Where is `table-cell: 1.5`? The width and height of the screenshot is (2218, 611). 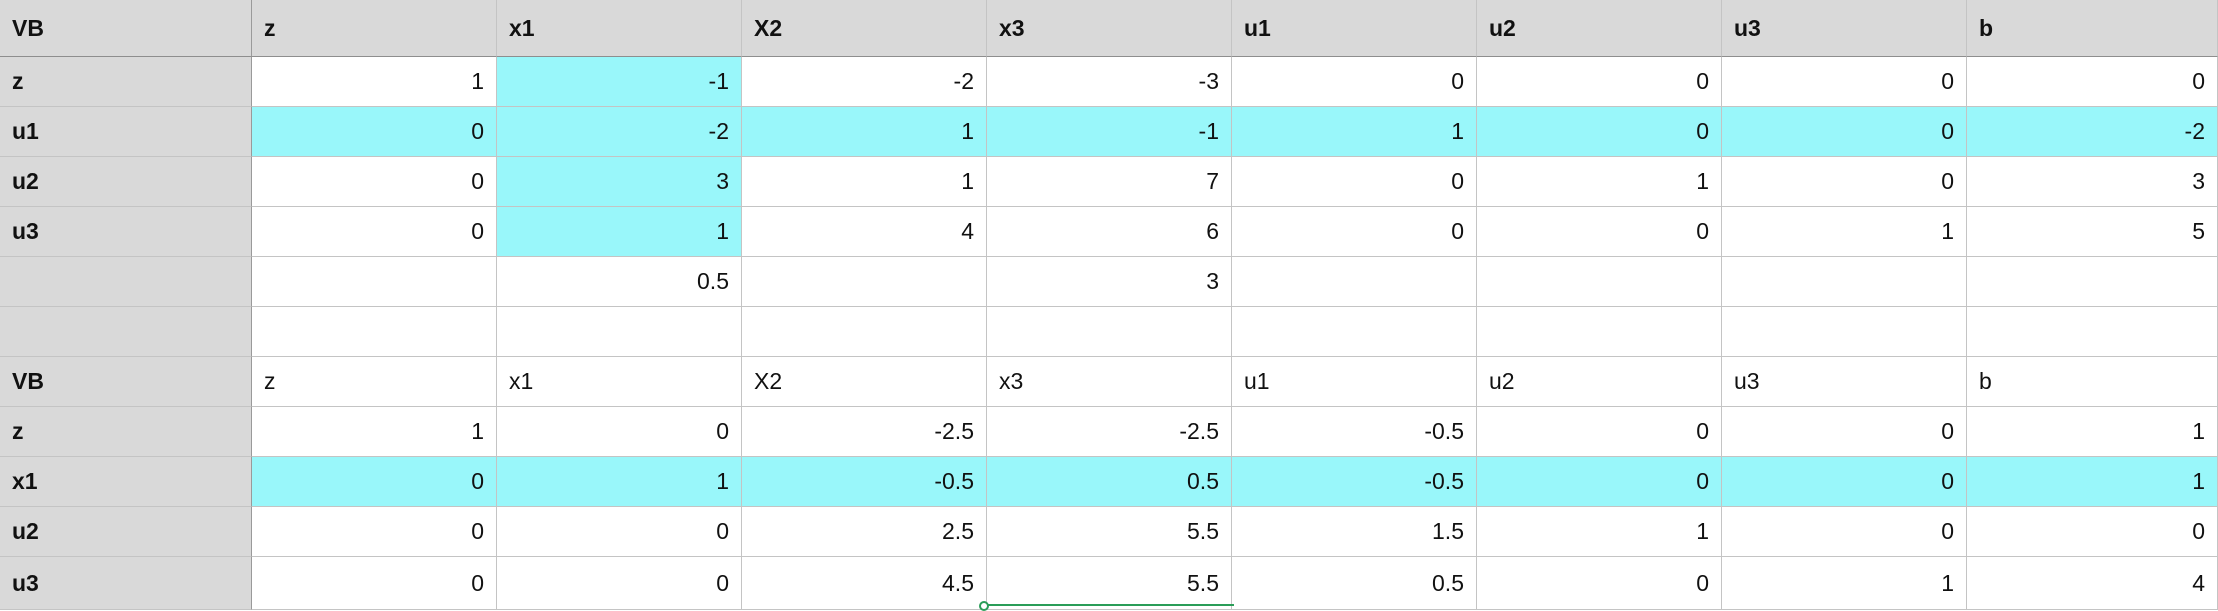 table-cell: 1.5 is located at coordinates (1354, 532).